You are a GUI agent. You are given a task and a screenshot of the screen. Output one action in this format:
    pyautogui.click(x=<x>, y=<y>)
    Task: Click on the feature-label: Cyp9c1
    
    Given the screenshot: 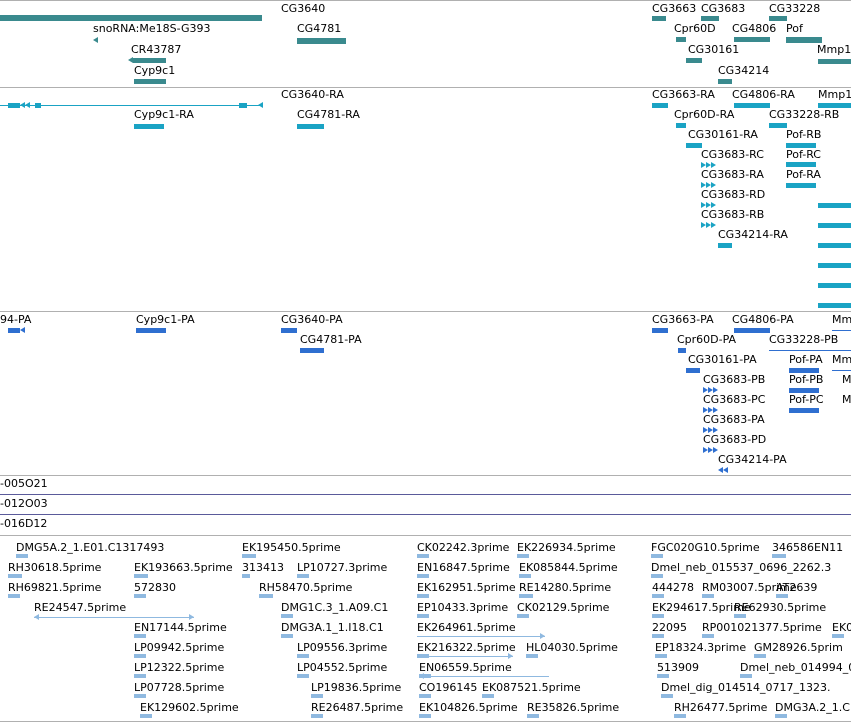 What is the action you would take?
    pyautogui.click(x=155, y=70)
    